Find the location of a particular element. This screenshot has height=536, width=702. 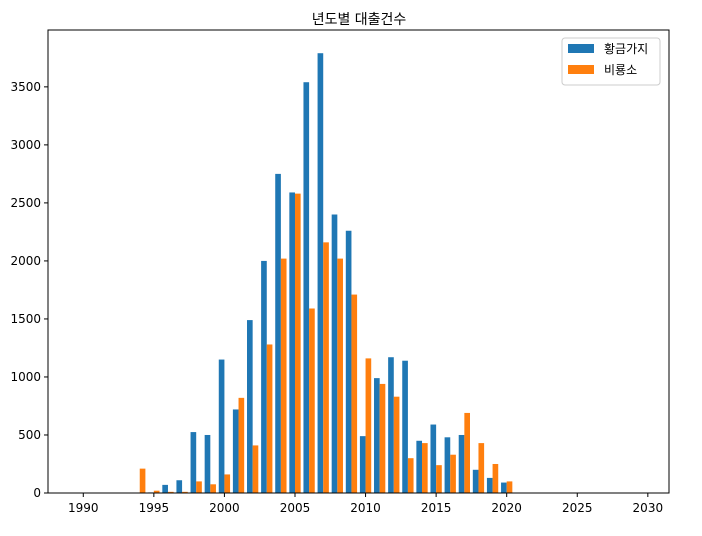

bar-series-1-2013 is located at coordinates (405, 426).